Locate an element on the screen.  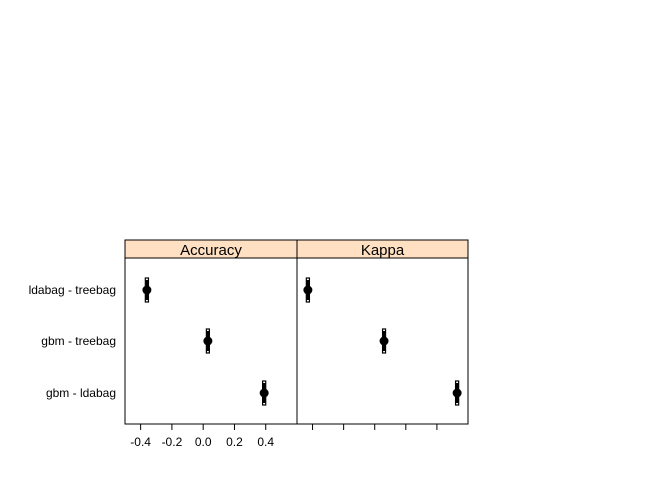
x-tick-label: 0.0 is located at coordinates (203, 442).